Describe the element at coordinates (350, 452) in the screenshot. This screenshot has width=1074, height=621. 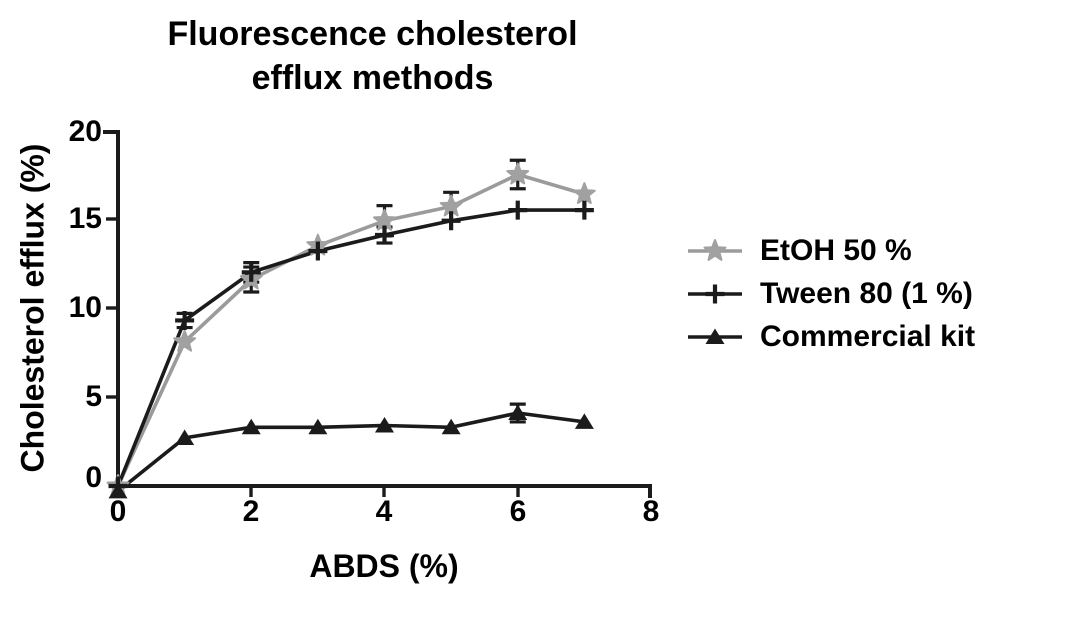
I see `series-line` at that location.